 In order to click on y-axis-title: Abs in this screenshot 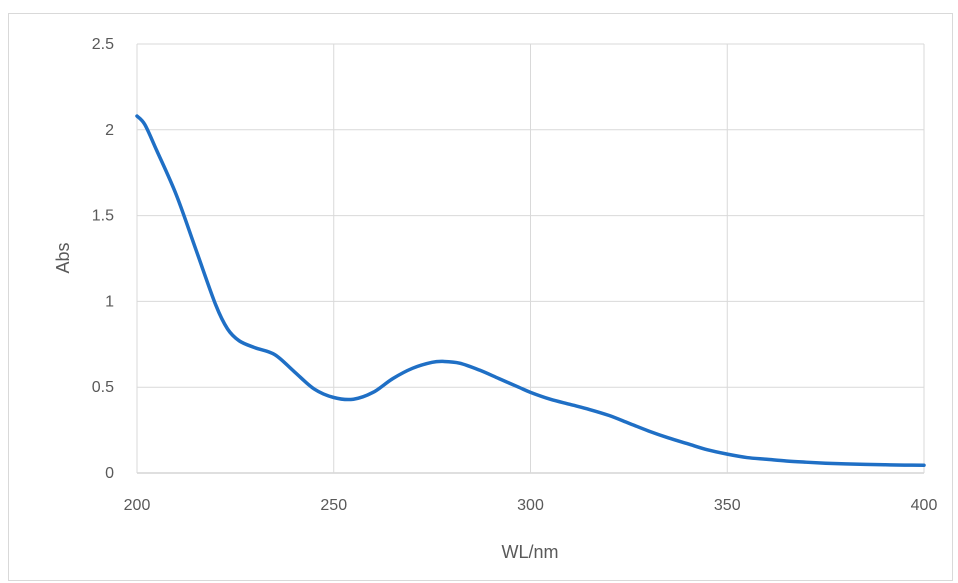, I will do `click(63, 257)`.